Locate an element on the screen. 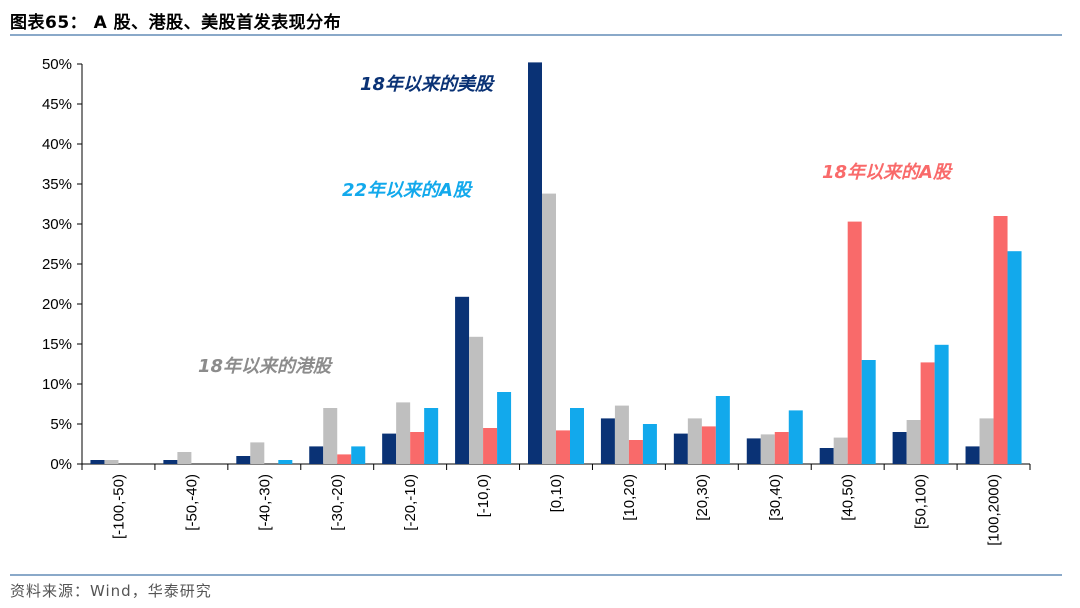 This screenshot has height=608, width=1080. x-category-label: [-100,-50) is located at coordinates (118, 506).